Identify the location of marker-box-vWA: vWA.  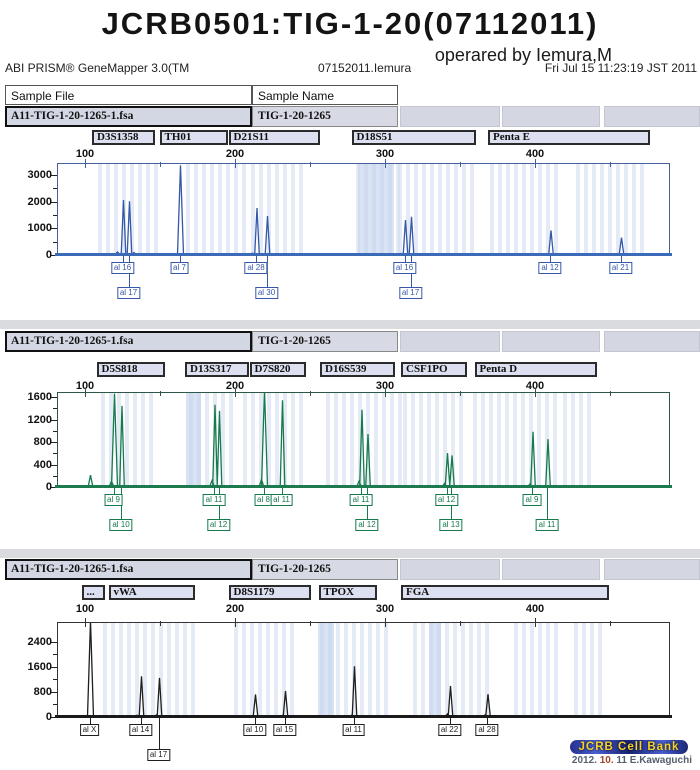
(151, 592).